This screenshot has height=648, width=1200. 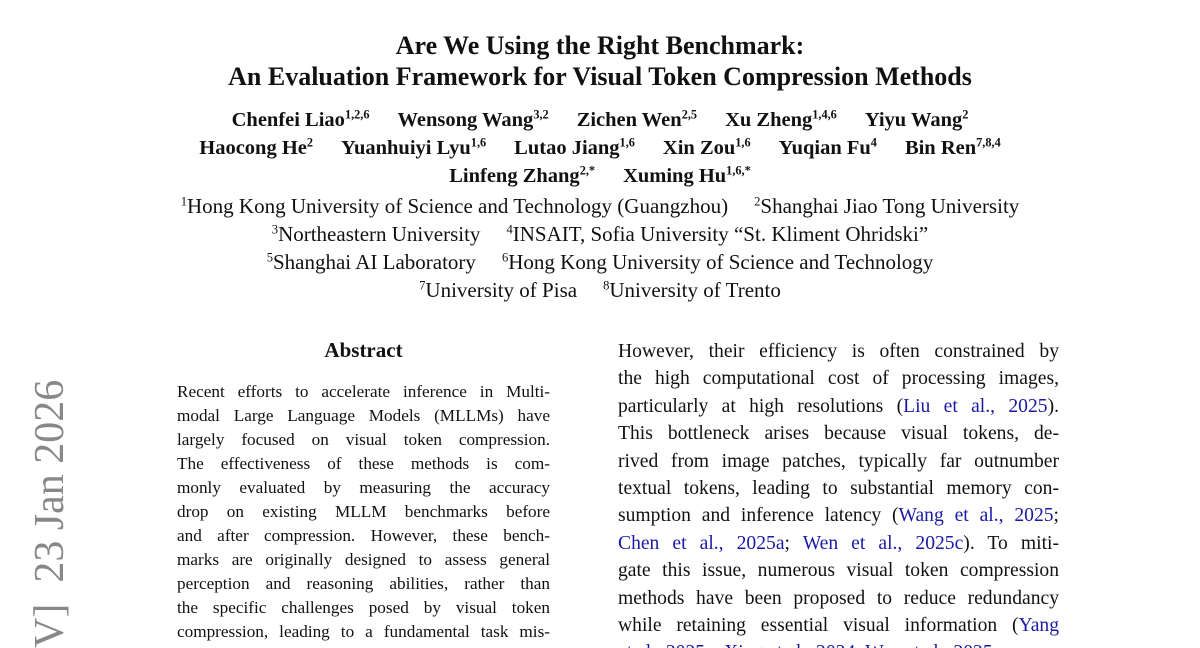 I want to click on affiliation-row: 7University of Pisa 8University of Trento, so click(x=600, y=290).